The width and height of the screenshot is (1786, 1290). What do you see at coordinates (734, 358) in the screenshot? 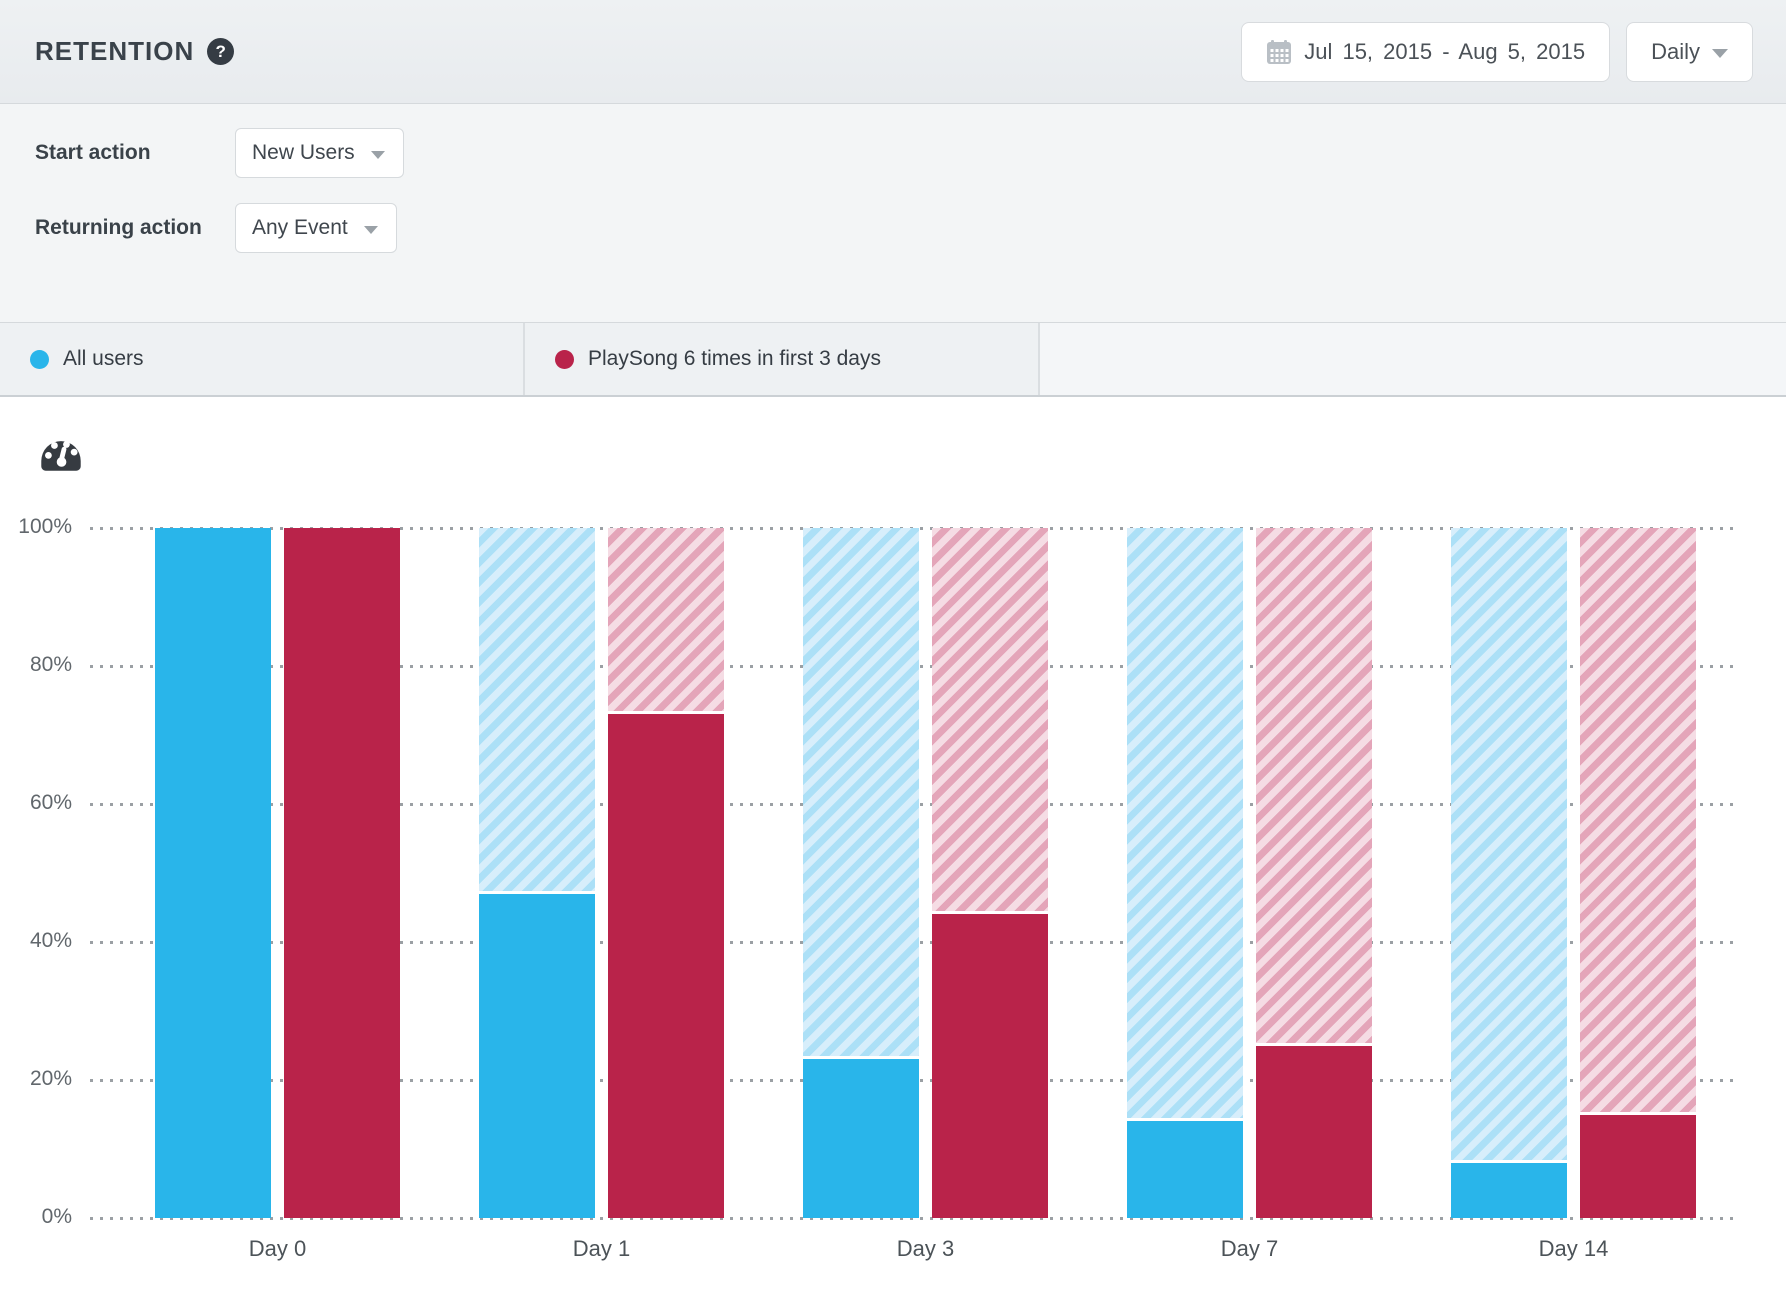
I see `legend-label: PlaySong 6 times in first 3 days` at bounding box center [734, 358].